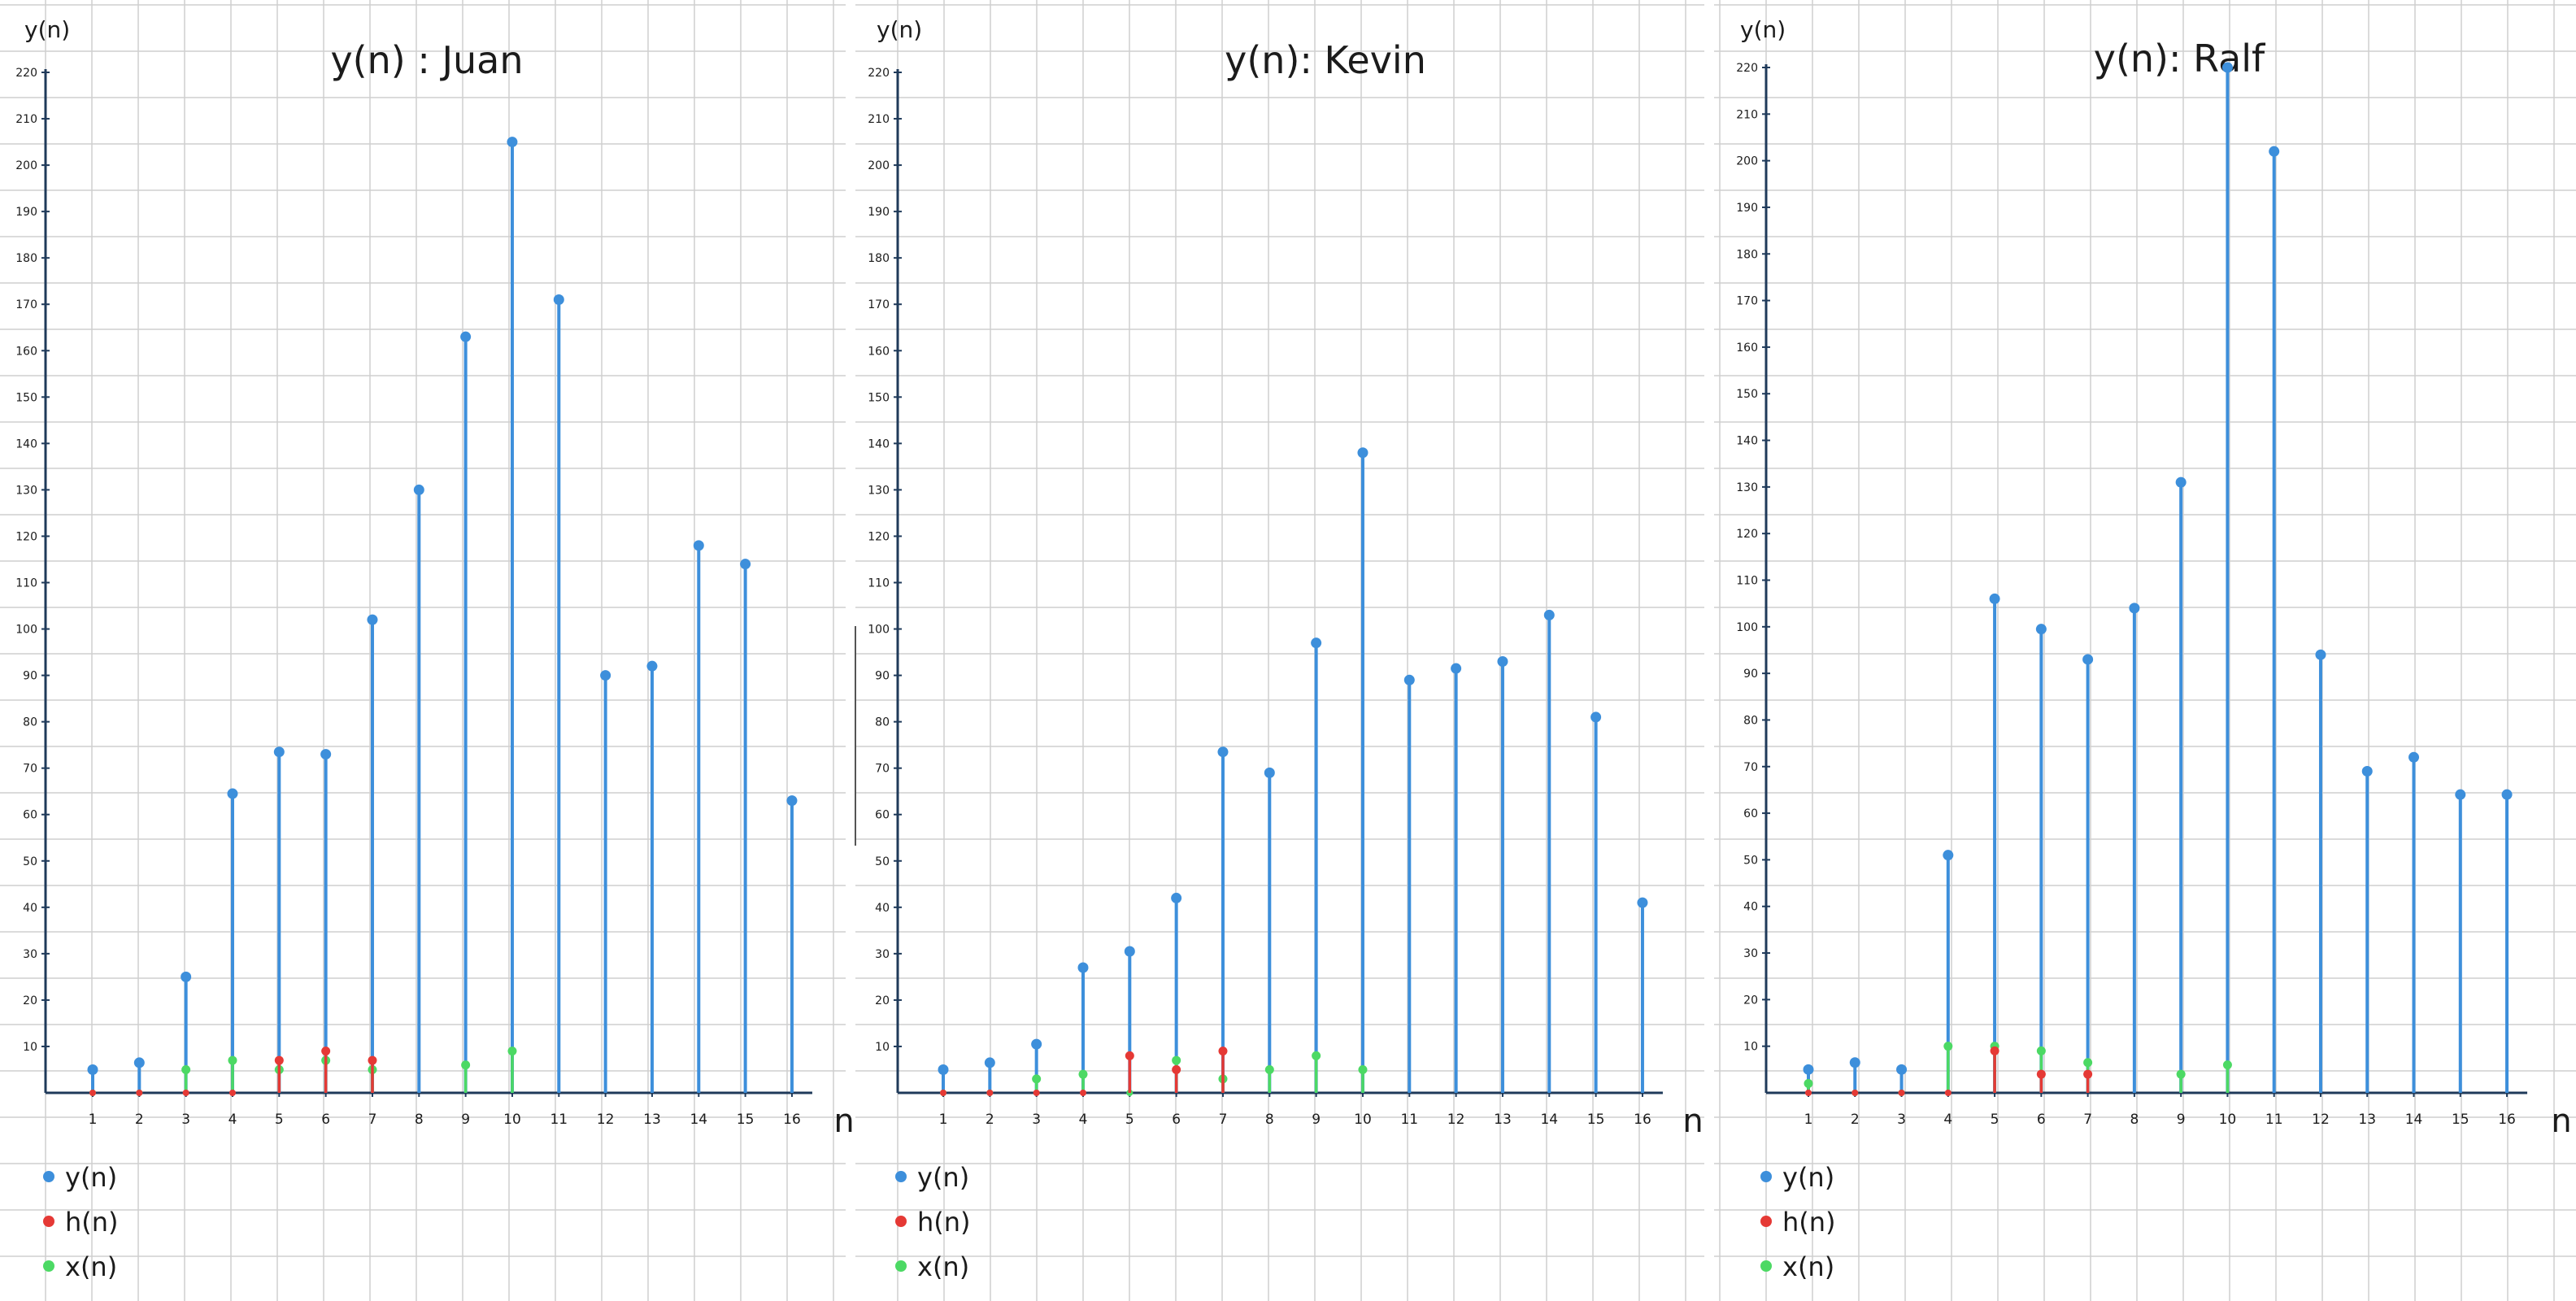 The image size is (2576, 1301). Describe the element at coordinates (303, 1071) in the screenshot. I see `series-xn` at that location.